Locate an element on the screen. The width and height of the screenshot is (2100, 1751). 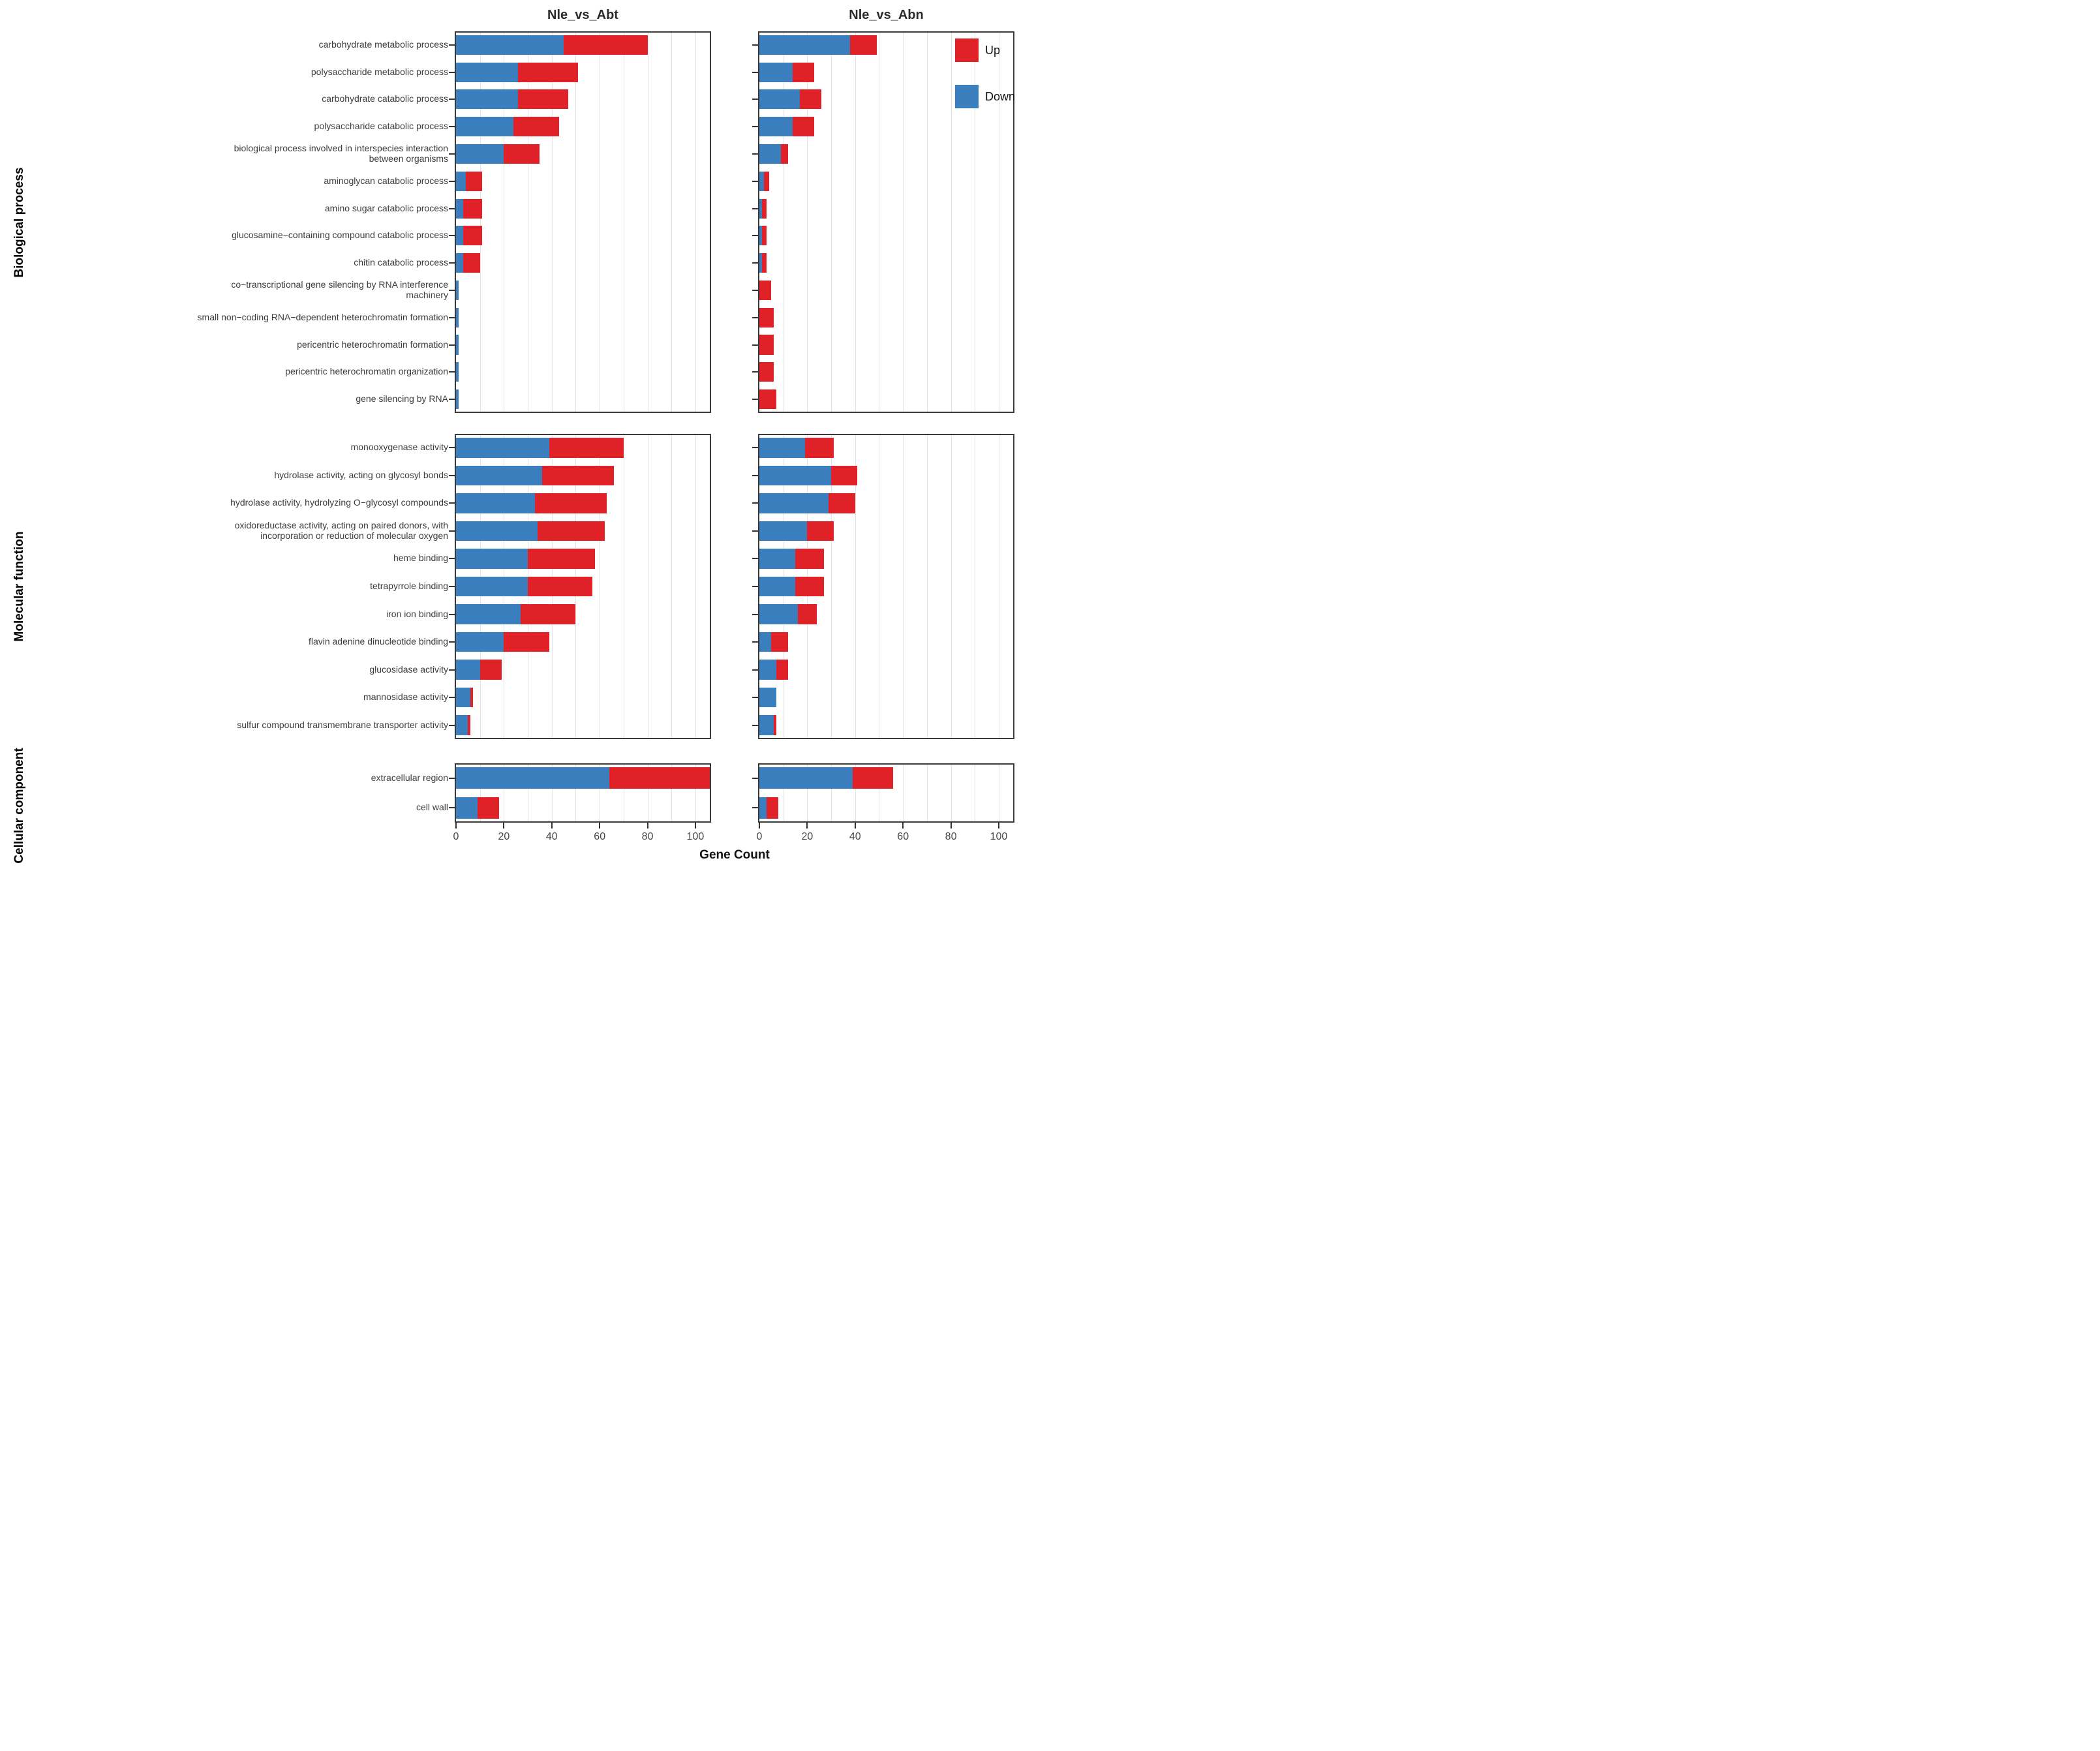
category-label: extracellular region is located at coordinates (409, 777).